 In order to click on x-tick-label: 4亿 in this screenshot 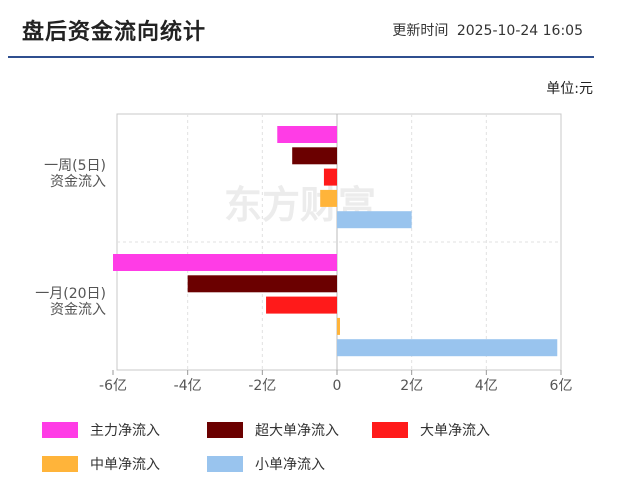, I will do `click(486, 386)`.